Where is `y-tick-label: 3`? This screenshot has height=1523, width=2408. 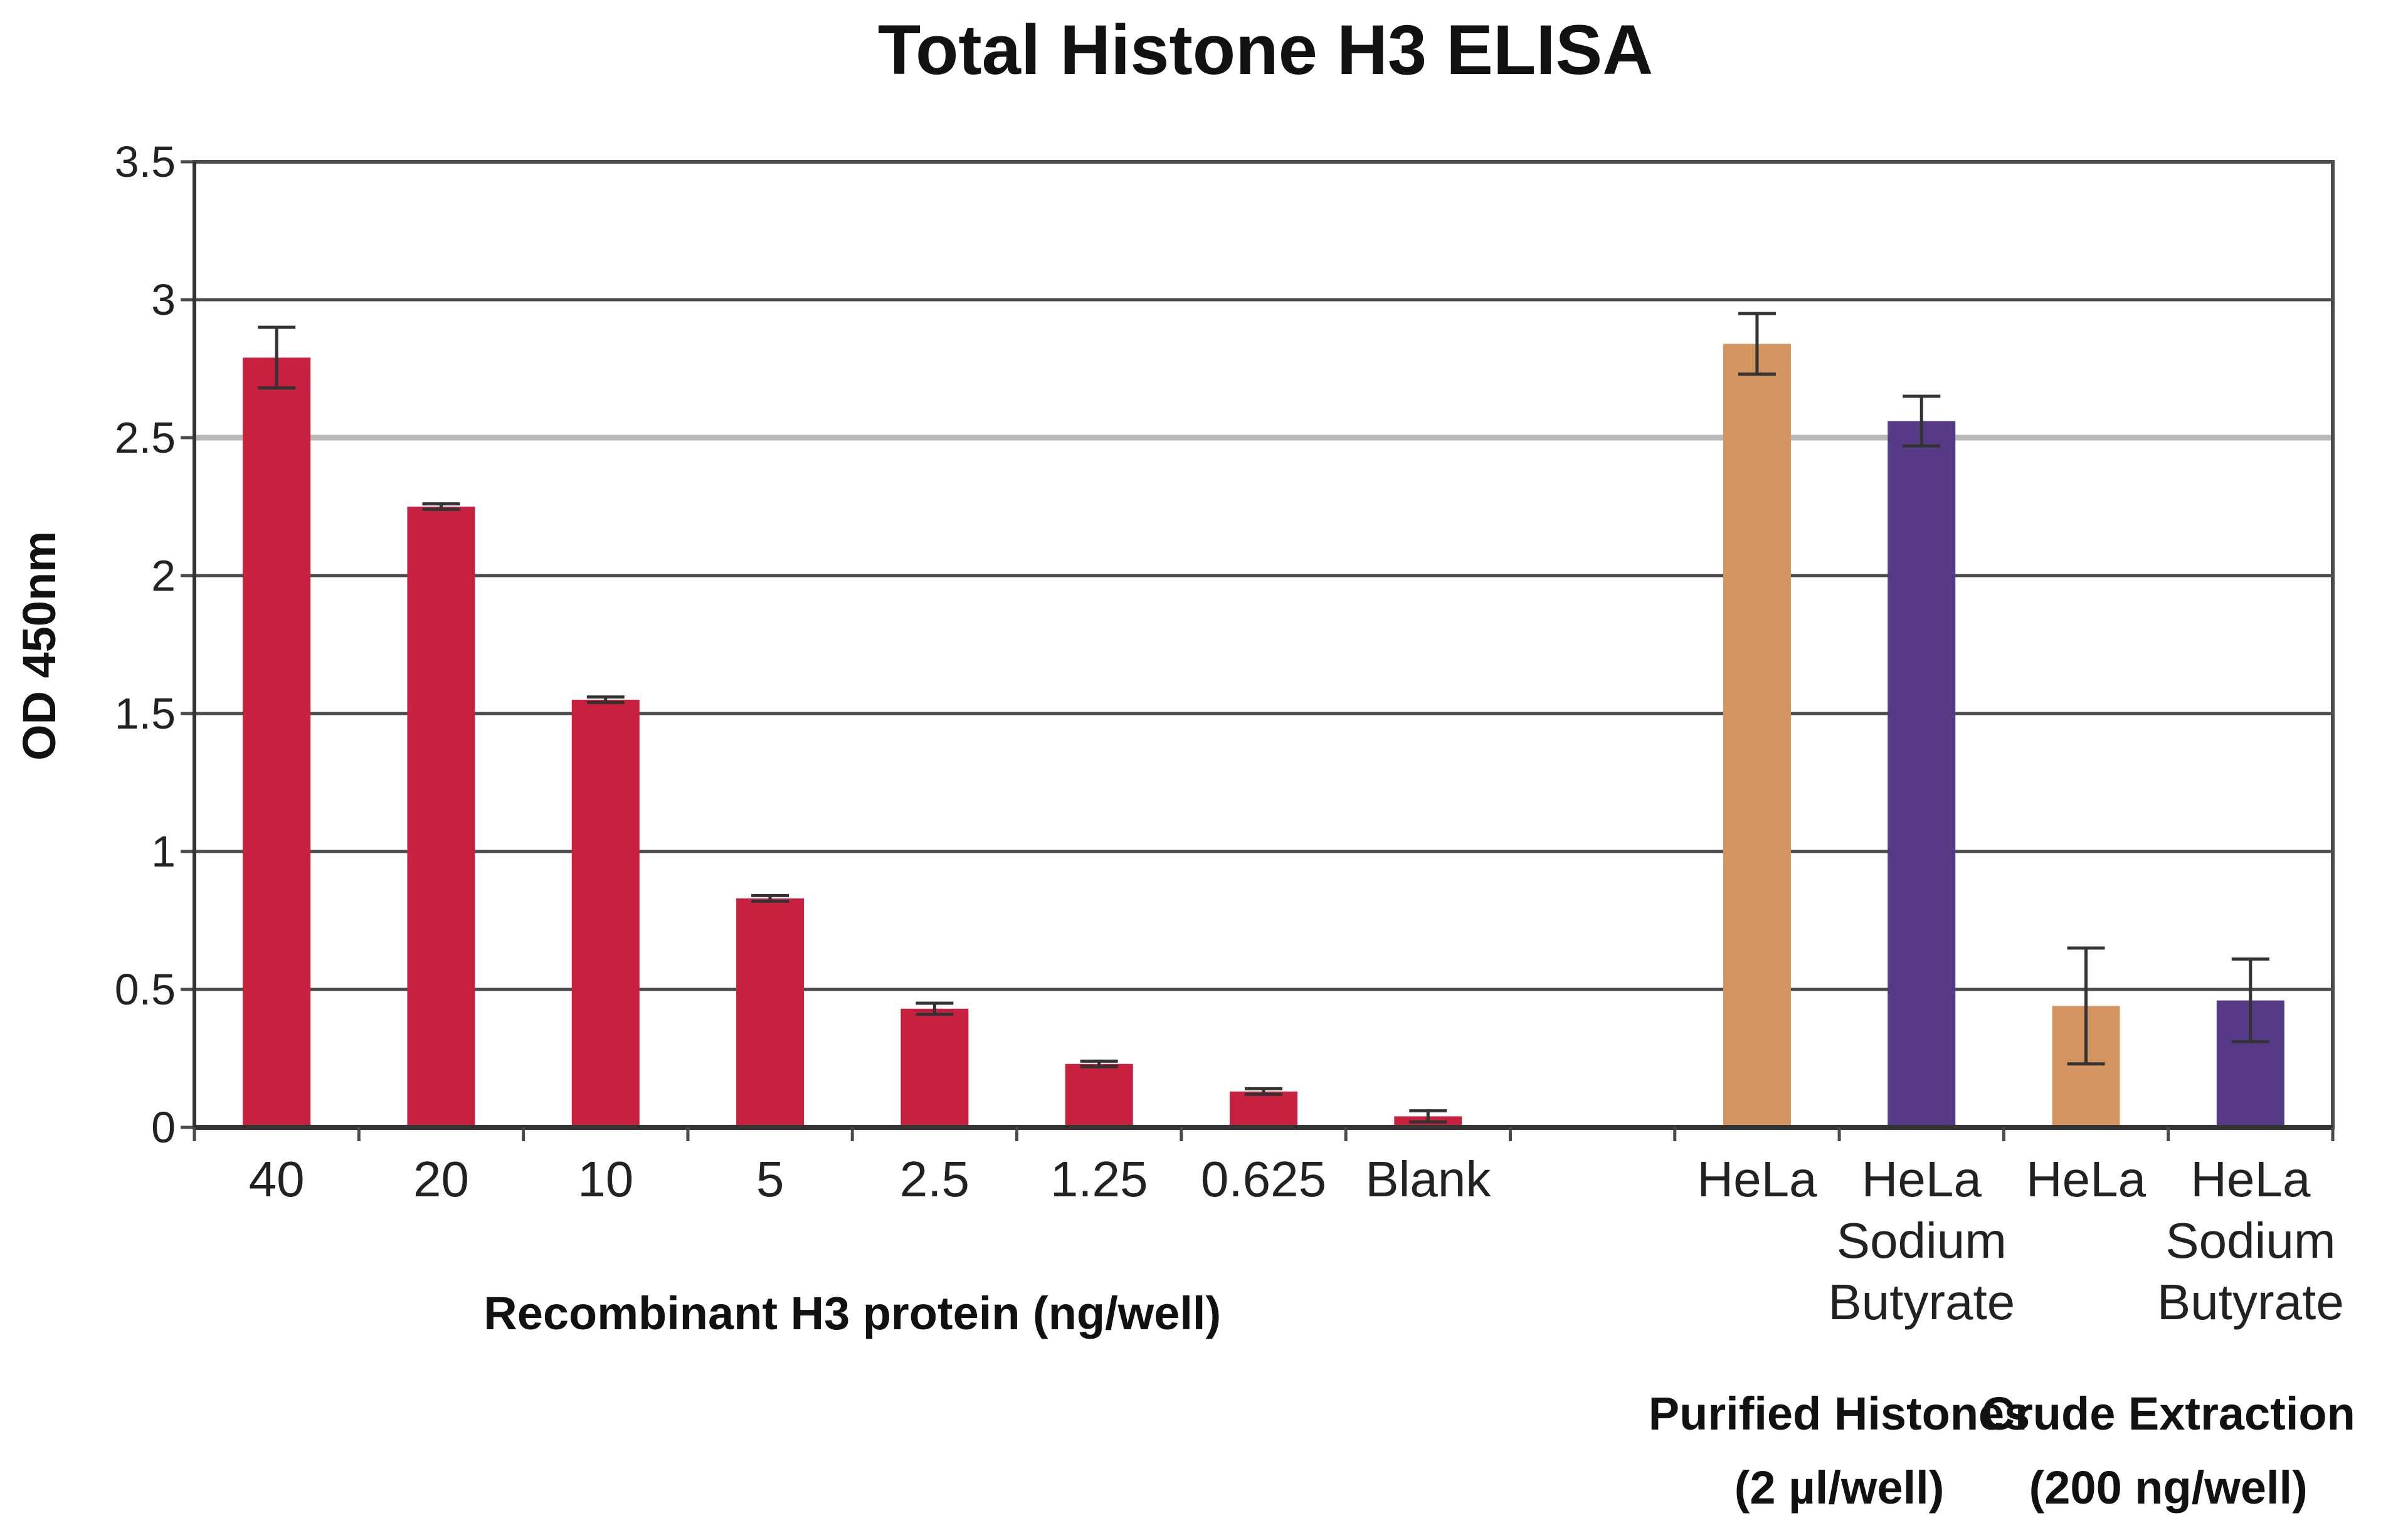
y-tick-label: 3 is located at coordinates (163, 299).